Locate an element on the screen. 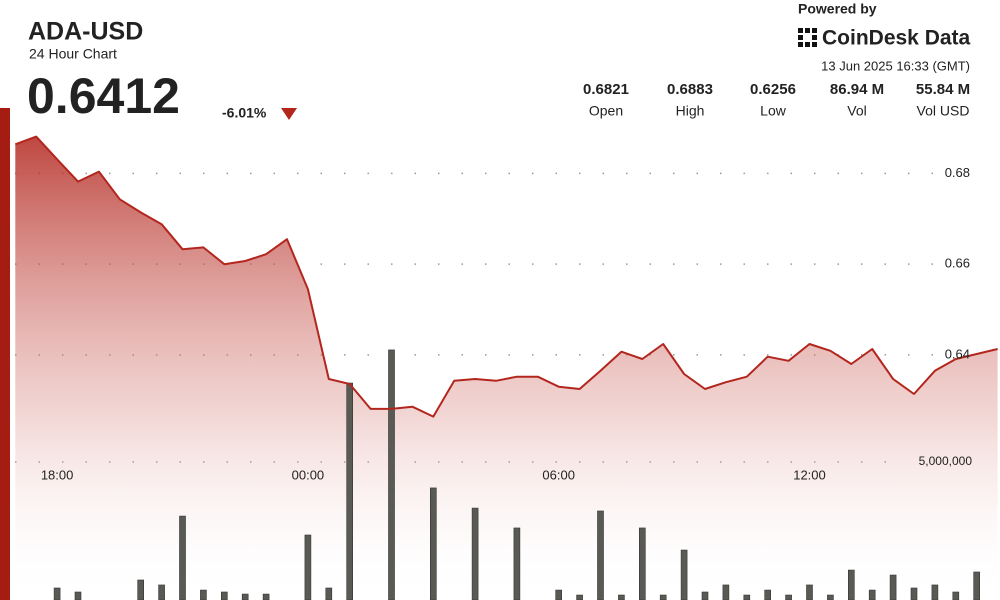 The height and width of the screenshot is (600, 1000). y2-tick-label: 5,000,000 is located at coordinates (946, 461).